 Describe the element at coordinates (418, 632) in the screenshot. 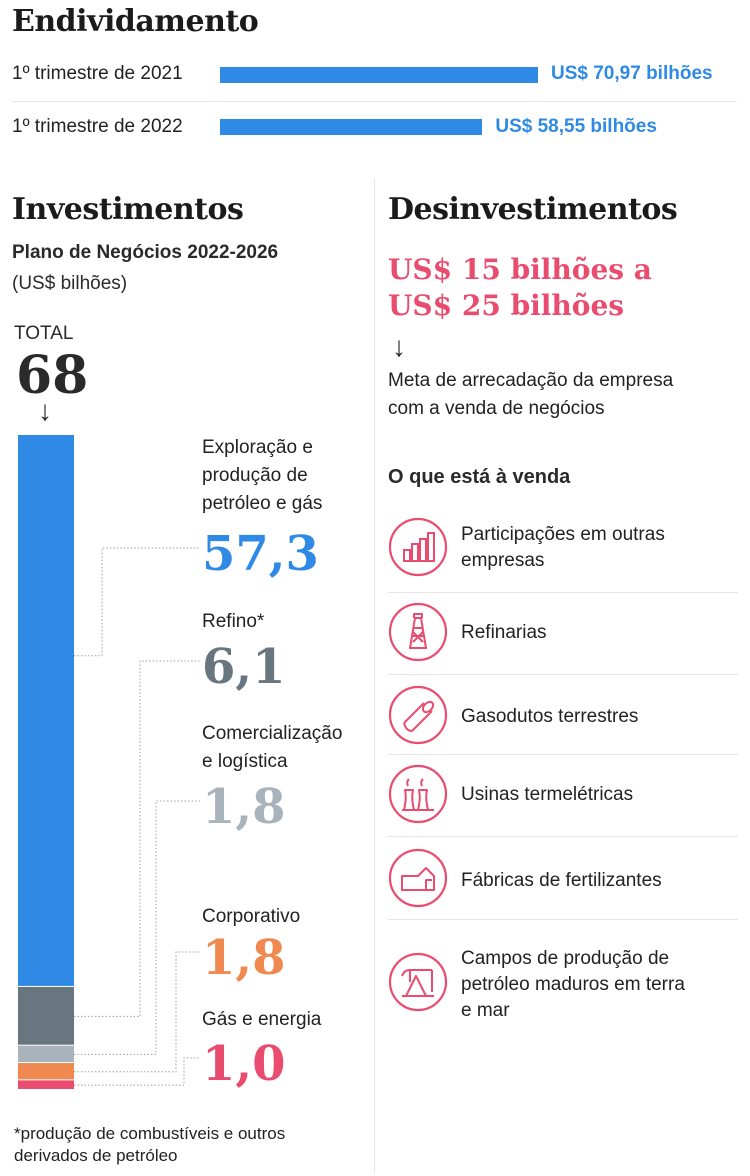

I see `refinery-tower-icon` at that location.